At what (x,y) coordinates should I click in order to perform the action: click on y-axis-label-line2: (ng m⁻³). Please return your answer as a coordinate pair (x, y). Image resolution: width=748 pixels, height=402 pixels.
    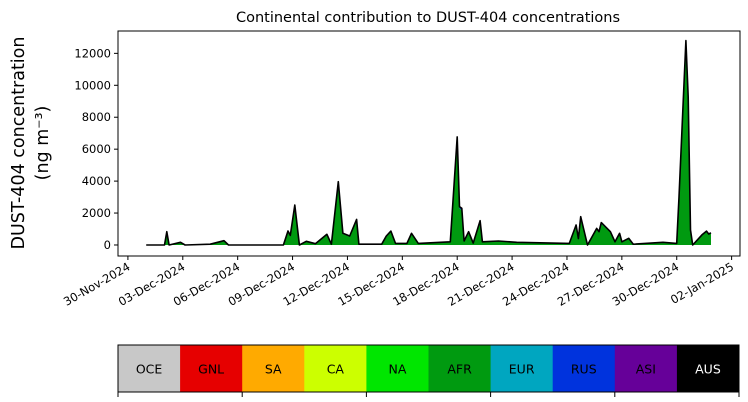
    Looking at the image, I should click on (43, 143).